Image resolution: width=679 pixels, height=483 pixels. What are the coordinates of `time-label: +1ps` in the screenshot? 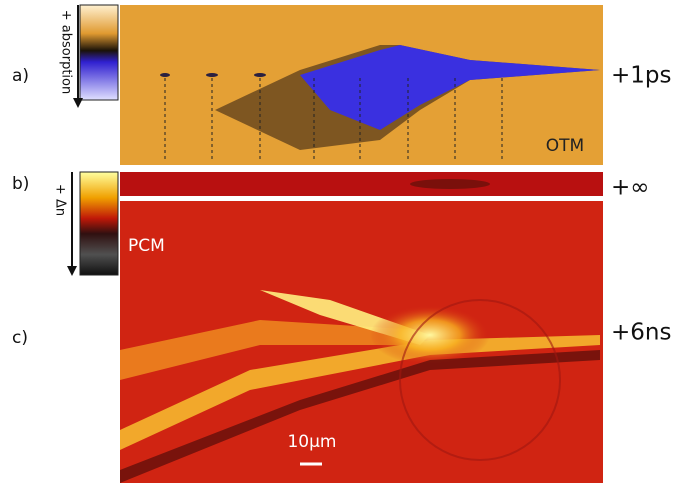 It's located at (641, 76).